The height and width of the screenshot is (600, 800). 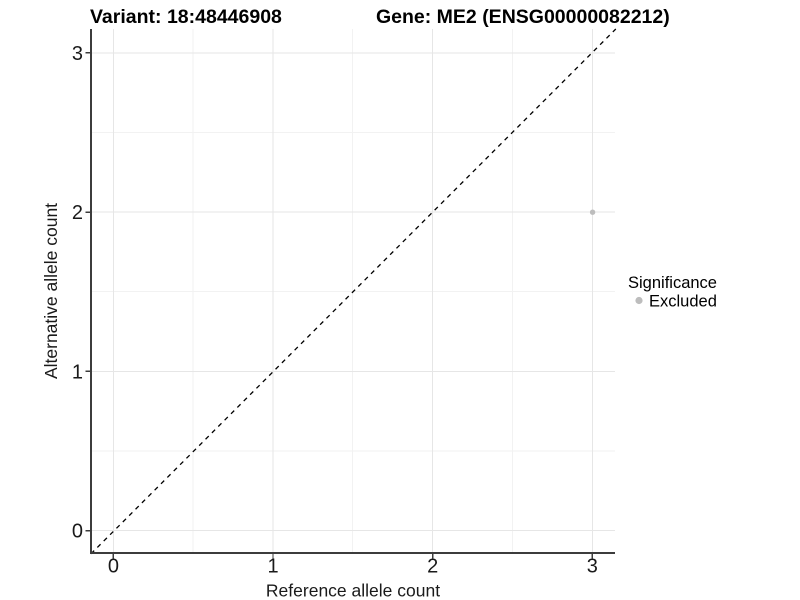 I want to click on x-axis-ticks, so click(x=352, y=556).